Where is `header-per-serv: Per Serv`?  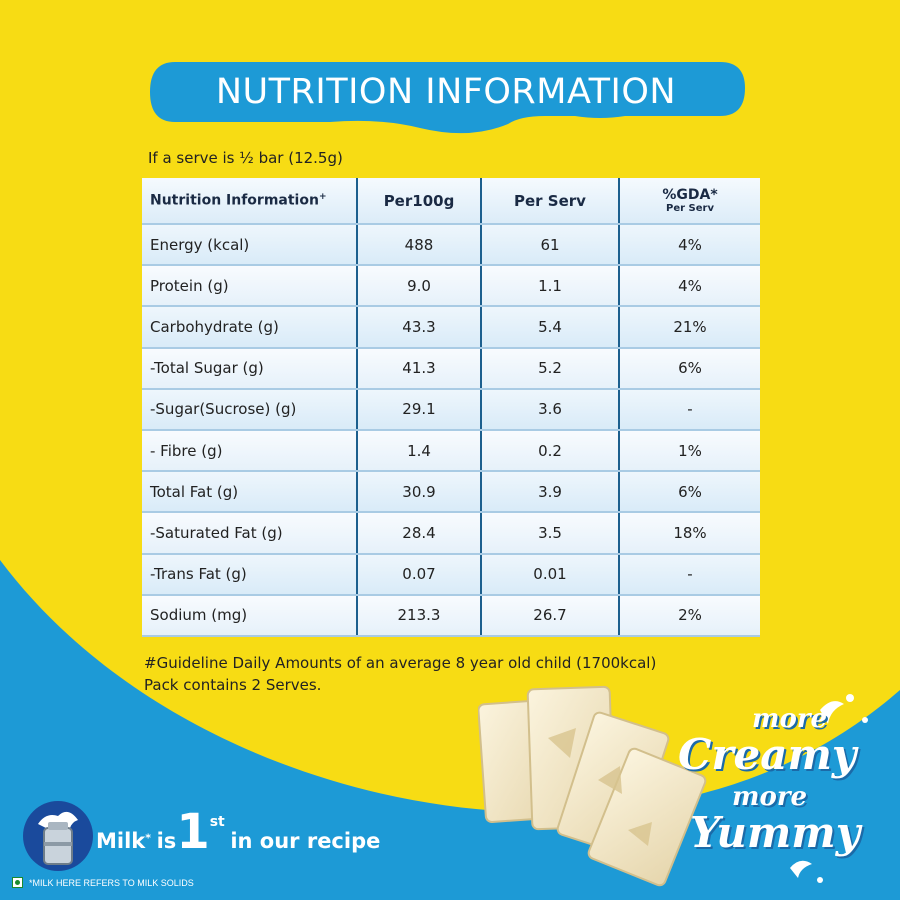 header-per-serv: Per Serv is located at coordinates (550, 201).